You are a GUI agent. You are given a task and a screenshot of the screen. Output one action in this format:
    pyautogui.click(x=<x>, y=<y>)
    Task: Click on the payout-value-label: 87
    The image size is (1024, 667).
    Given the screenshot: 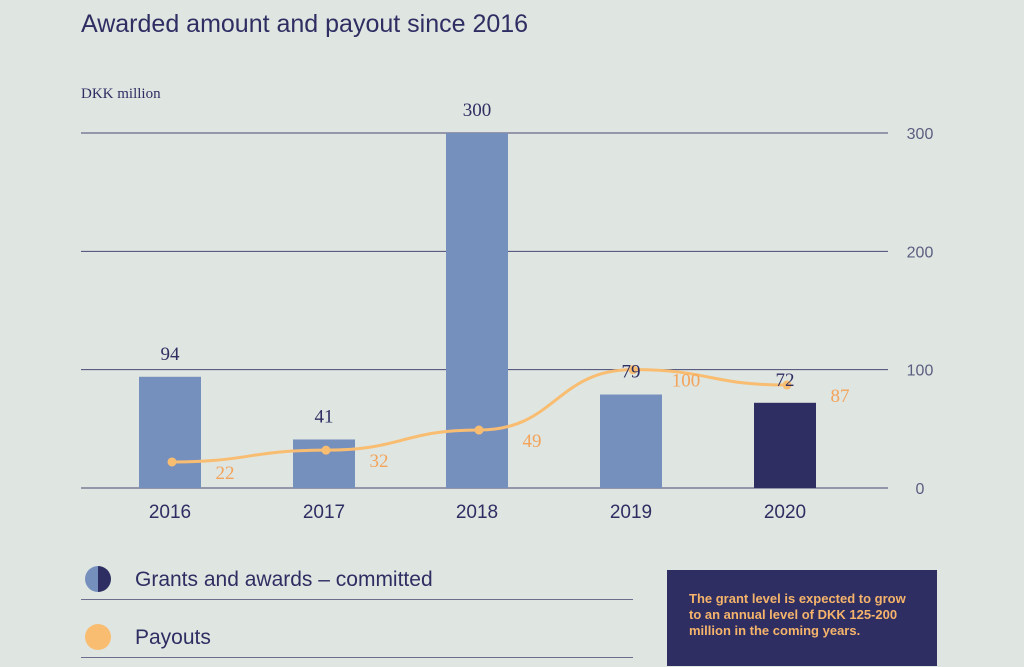 What is the action you would take?
    pyautogui.click(x=840, y=396)
    